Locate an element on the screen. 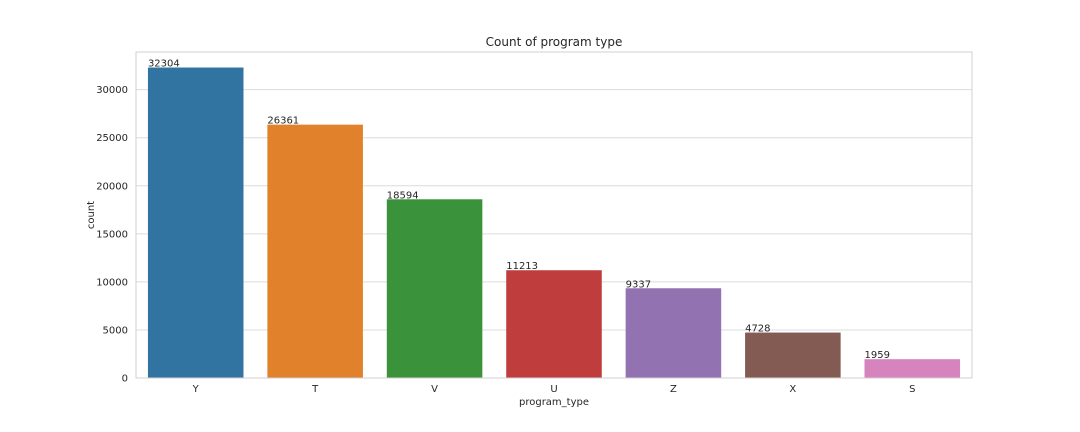  x-tick-label: S is located at coordinates (912, 389).